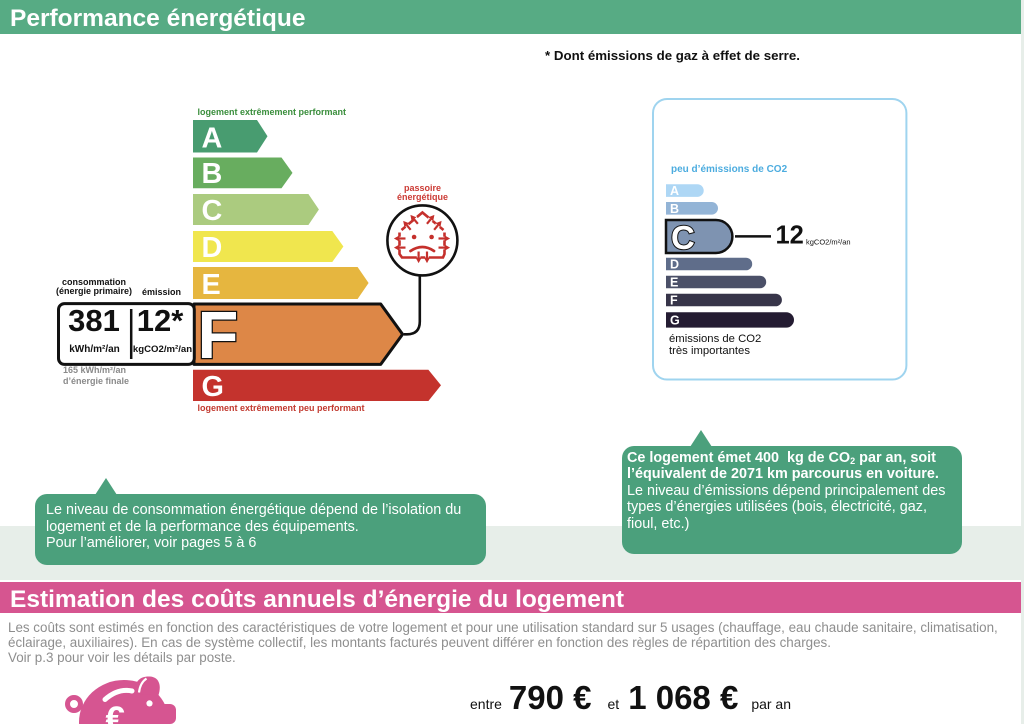  I want to click on svg-text: 381, so click(94, 320).